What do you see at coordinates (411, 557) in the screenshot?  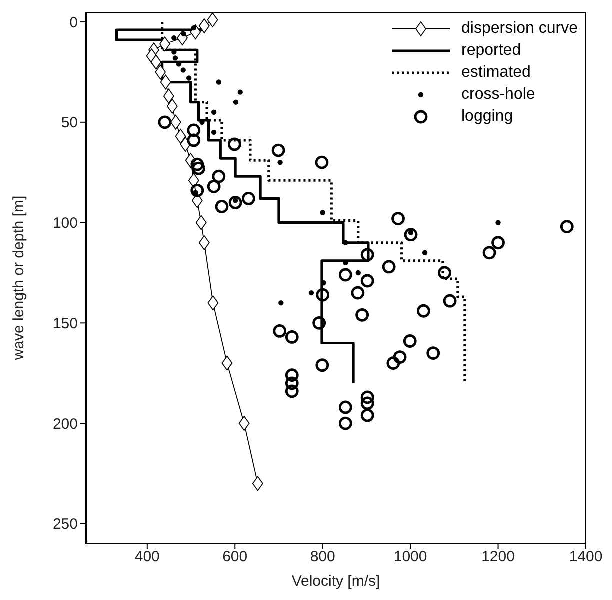 I see `x-tick-label: 1000` at bounding box center [411, 557].